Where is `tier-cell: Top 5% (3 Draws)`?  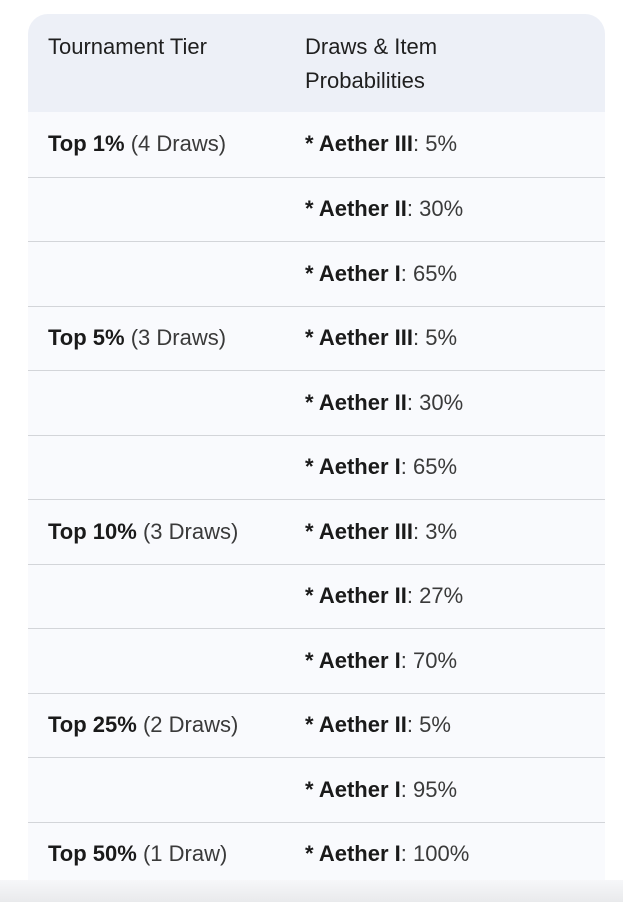
tier-cell: Top 5% (3 Draws) is located at coordinates (166, 338).